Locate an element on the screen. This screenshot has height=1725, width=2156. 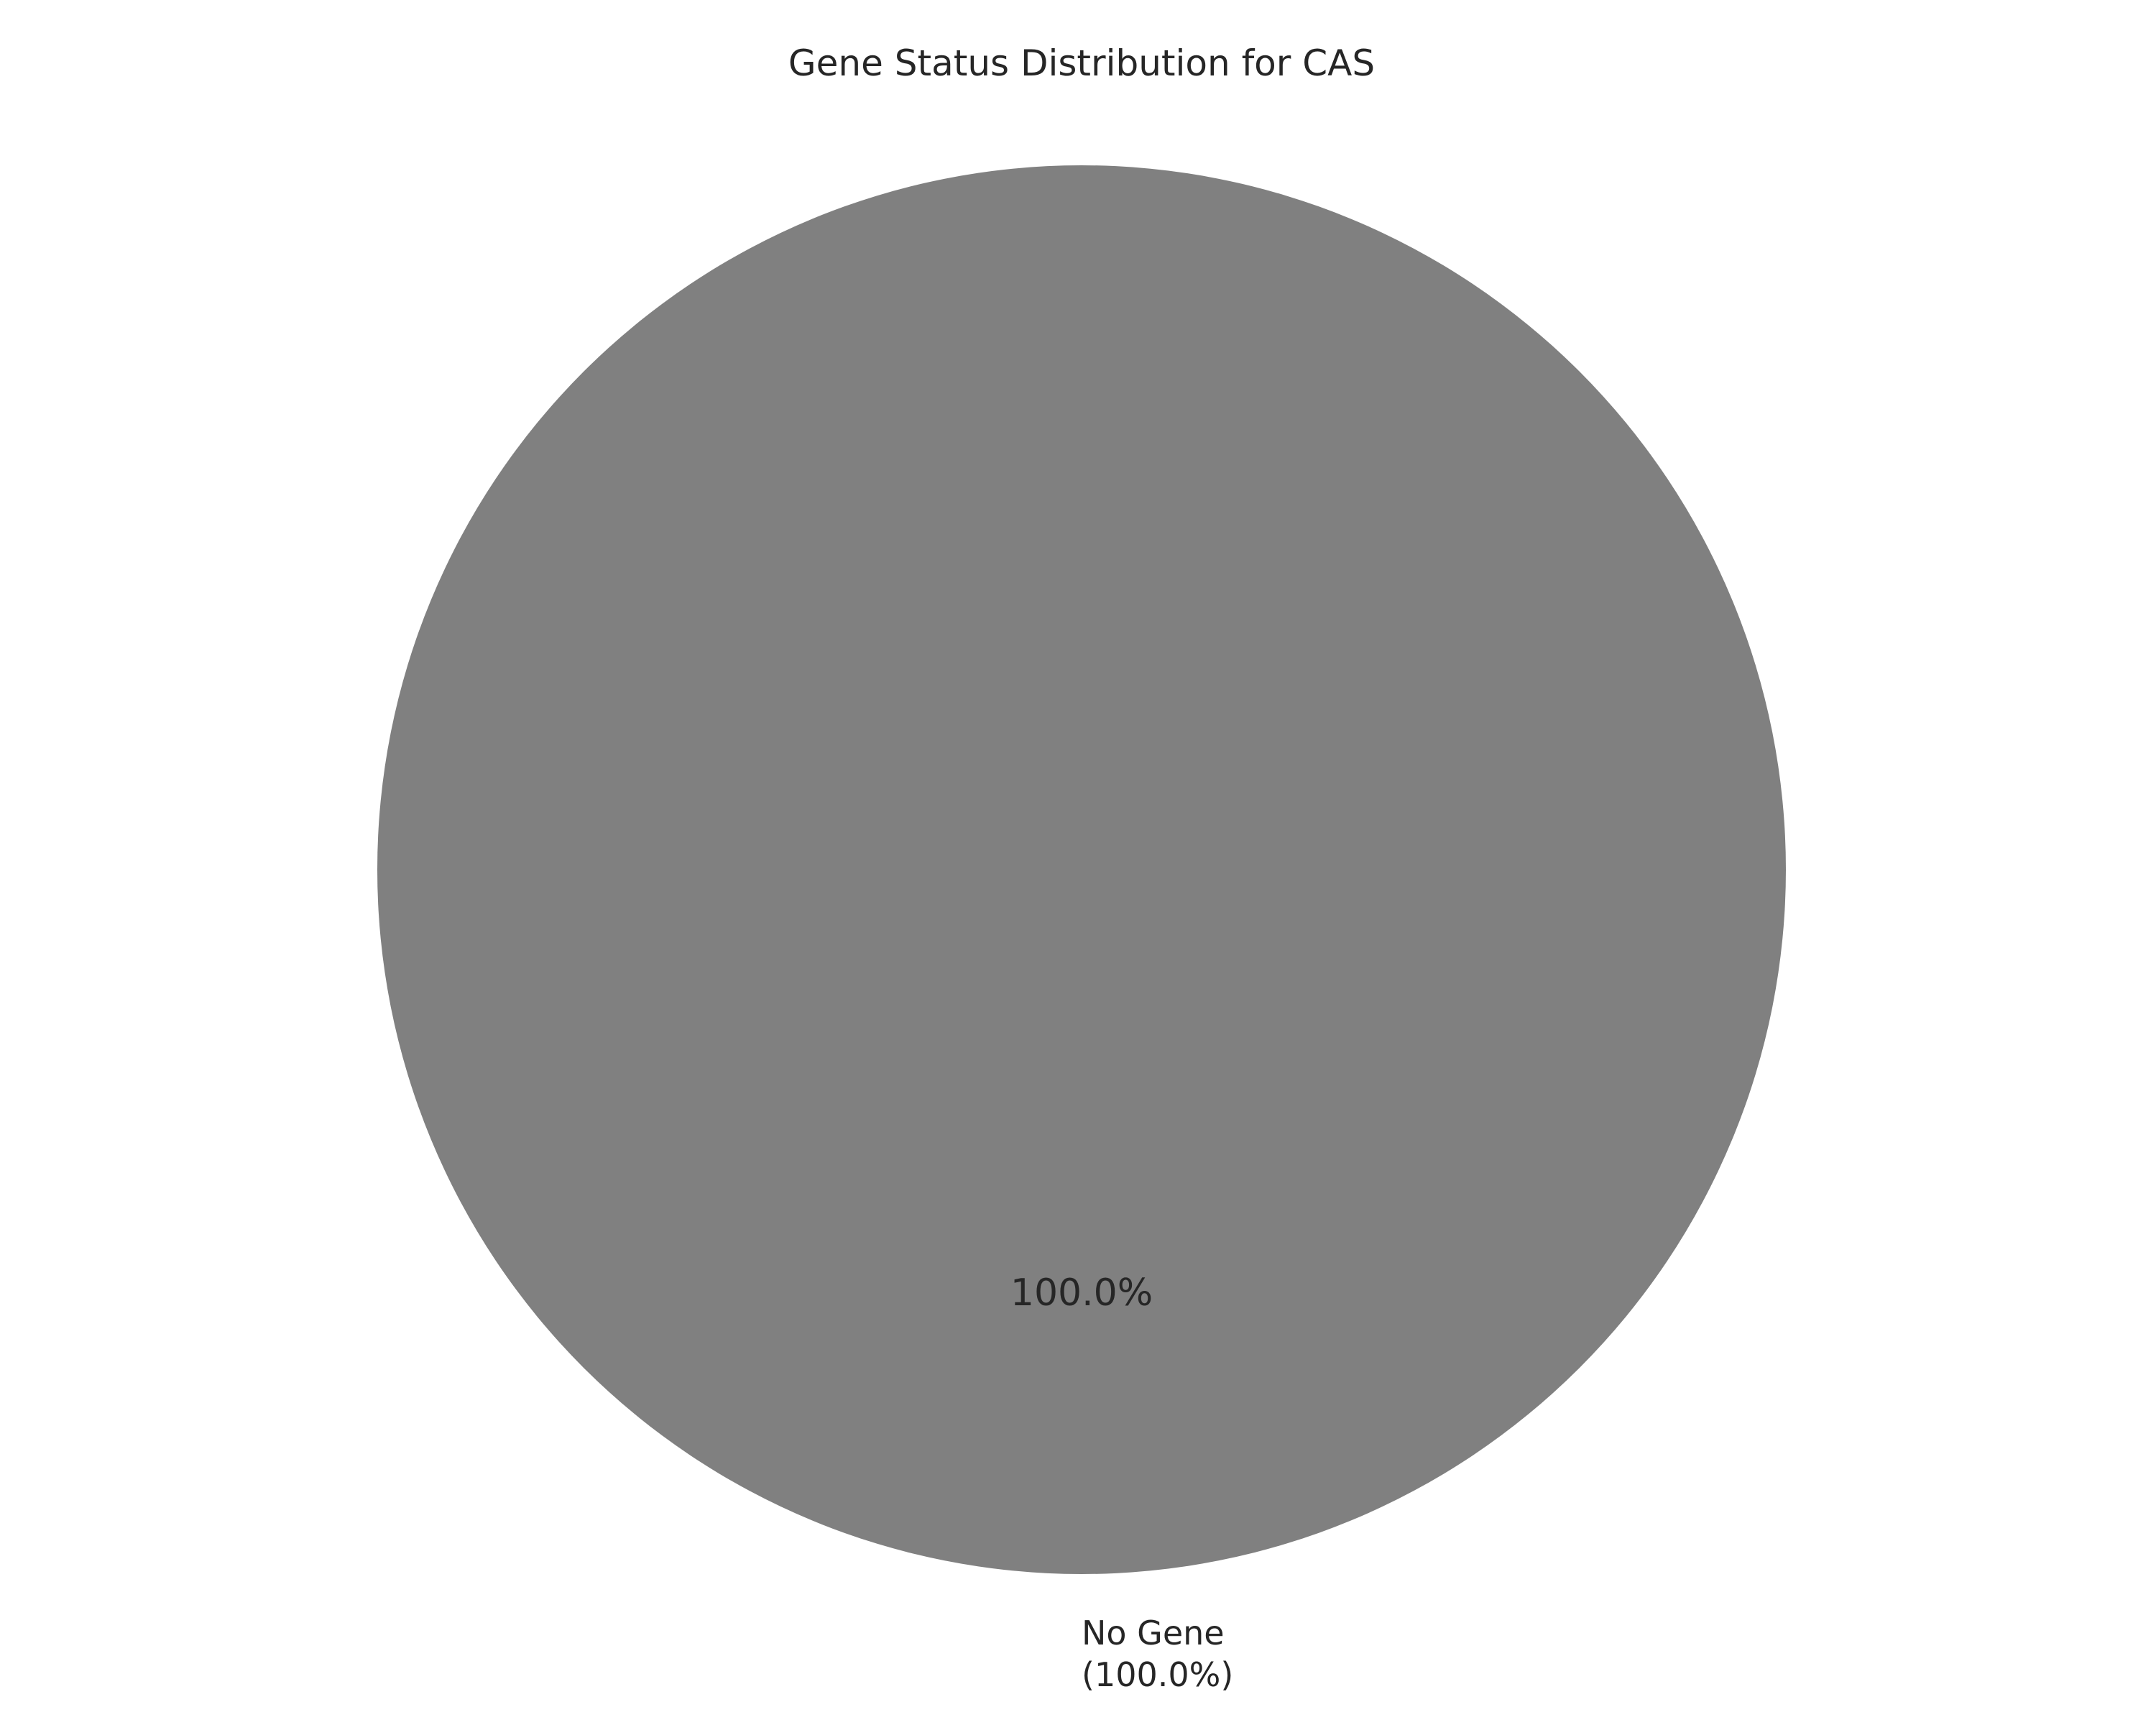
chart-title: Gene Status Distribution for CAS is located at coordinates (1081, 63).